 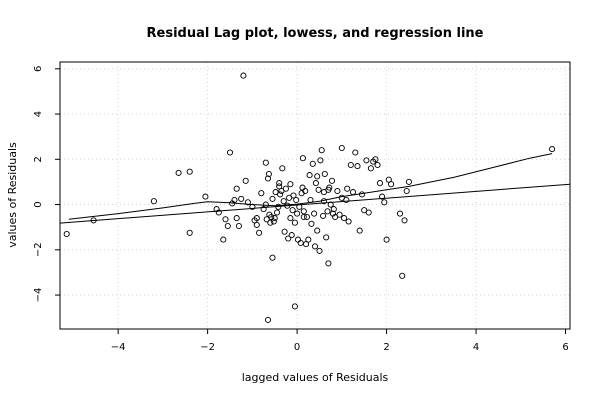 I want to click on x-tick-label: 6, so click(x=565, y=347).